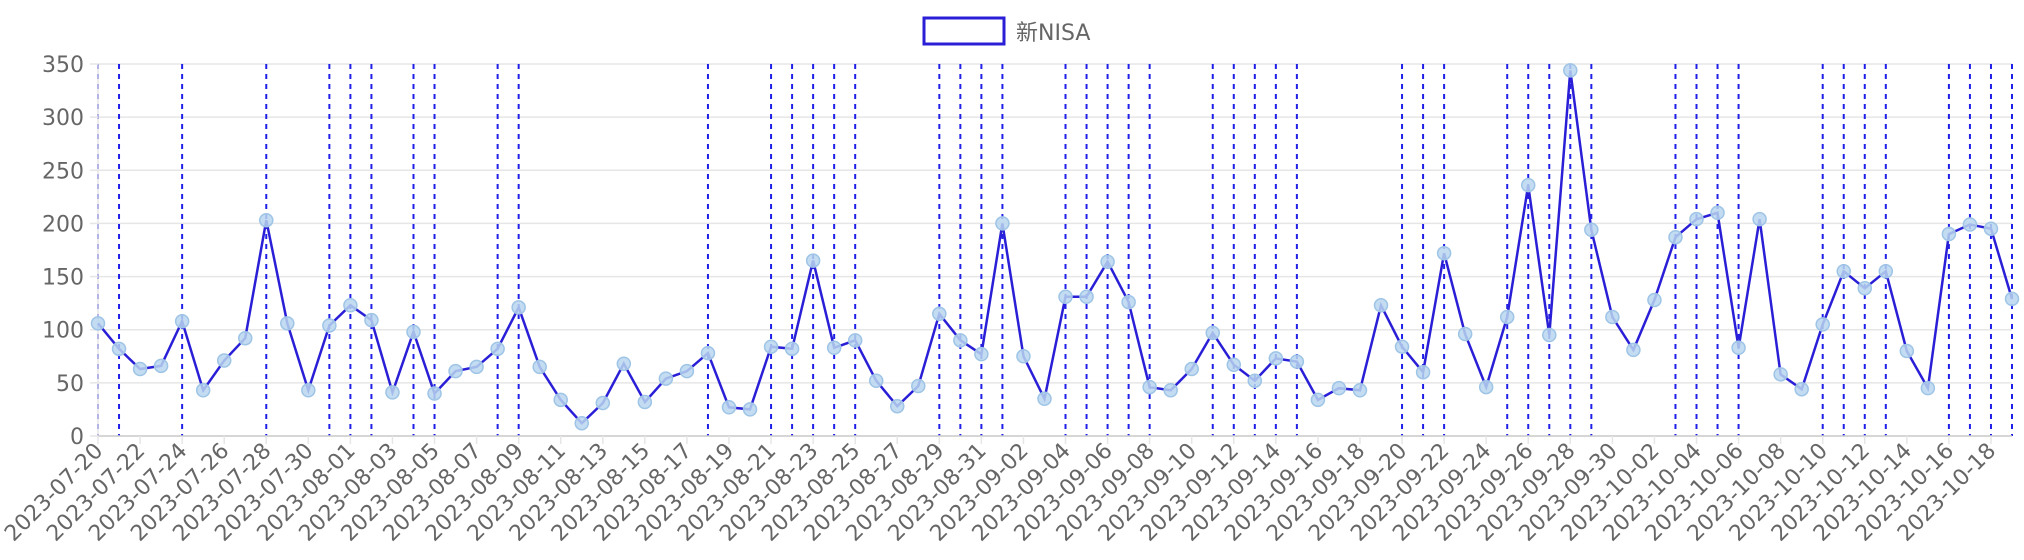  I want to click on y-tick-label: 0, so click(77, 437).